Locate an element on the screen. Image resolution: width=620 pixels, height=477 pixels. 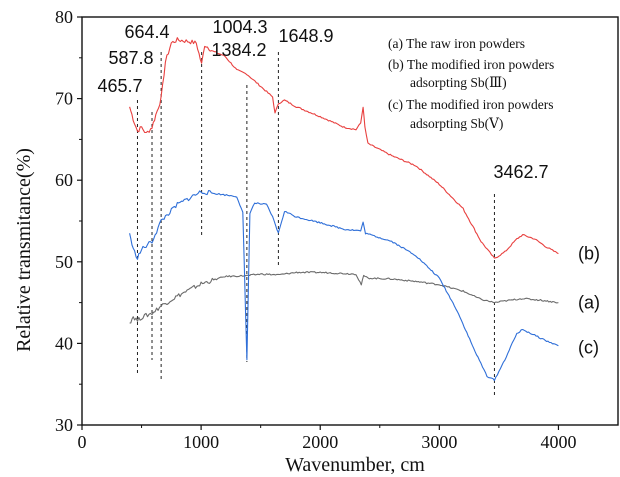
legend-line-4: (c) The modified iron powders is located at coordinates (470, 104).